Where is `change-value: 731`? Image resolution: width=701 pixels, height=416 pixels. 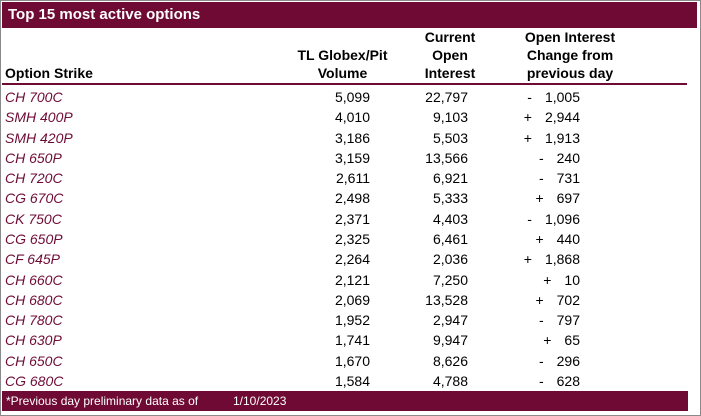 change-value: 731 is located at coordinates (568, 178).